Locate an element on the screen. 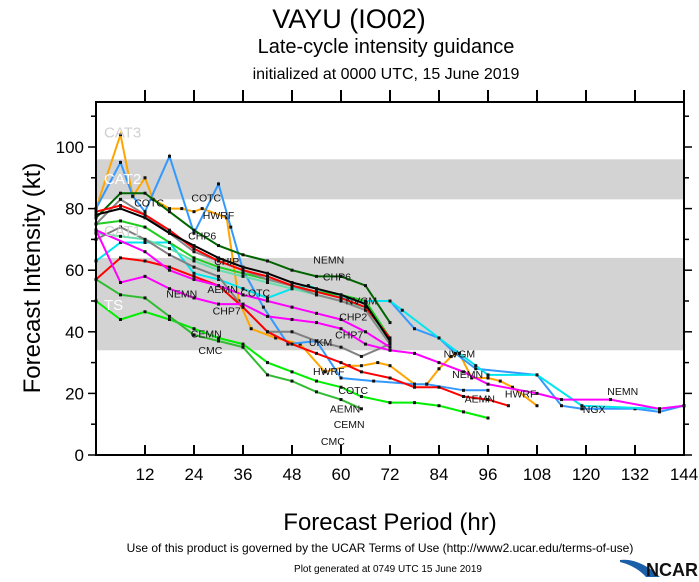 The image size is (699, 582). x-tick-label: 96 is located at coordinates (488, 474).